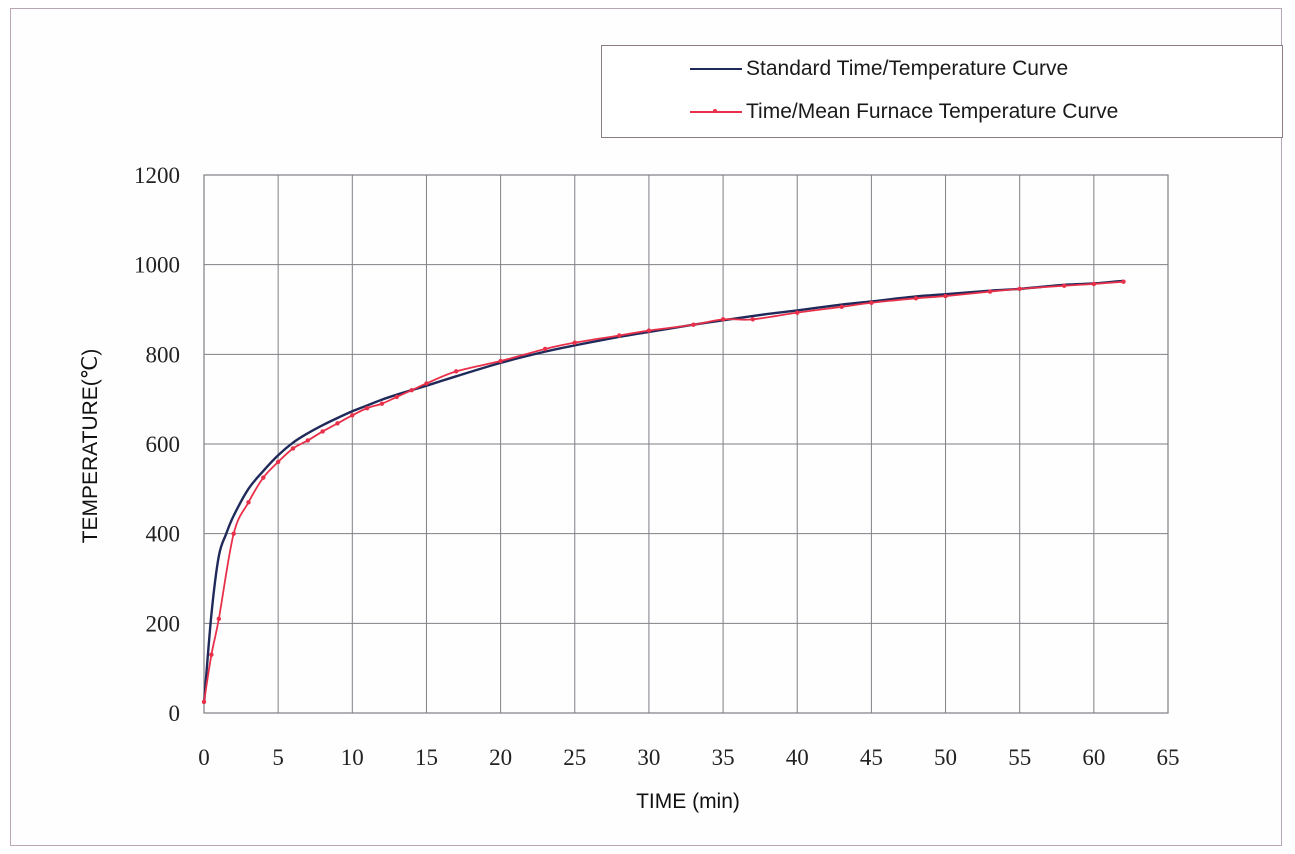 Image resolution: width=1295 pixels, height=854 pixels. What do you see at coordinates (163, 623) in the screenshot?
I see `y-tick-label: 200` at bounding box center [163, 623].